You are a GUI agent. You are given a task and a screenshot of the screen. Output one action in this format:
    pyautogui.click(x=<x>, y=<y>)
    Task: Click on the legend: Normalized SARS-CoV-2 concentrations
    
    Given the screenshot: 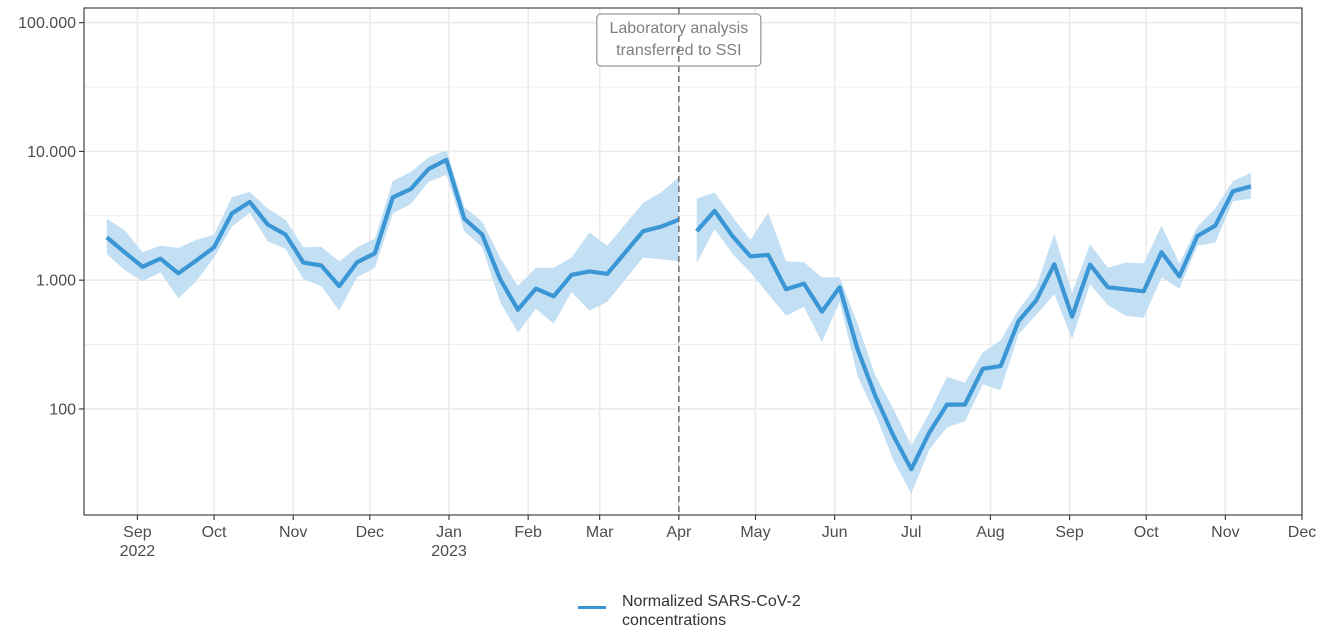 What is the action you would take?
    pyautogui.click(x=705, y=611)
    